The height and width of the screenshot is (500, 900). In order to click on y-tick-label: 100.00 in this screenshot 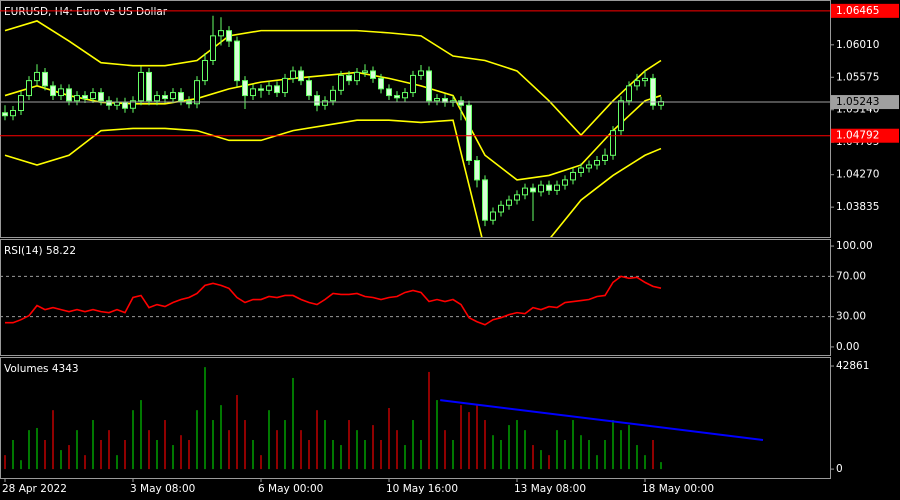, I will do `click(854, 246)`.